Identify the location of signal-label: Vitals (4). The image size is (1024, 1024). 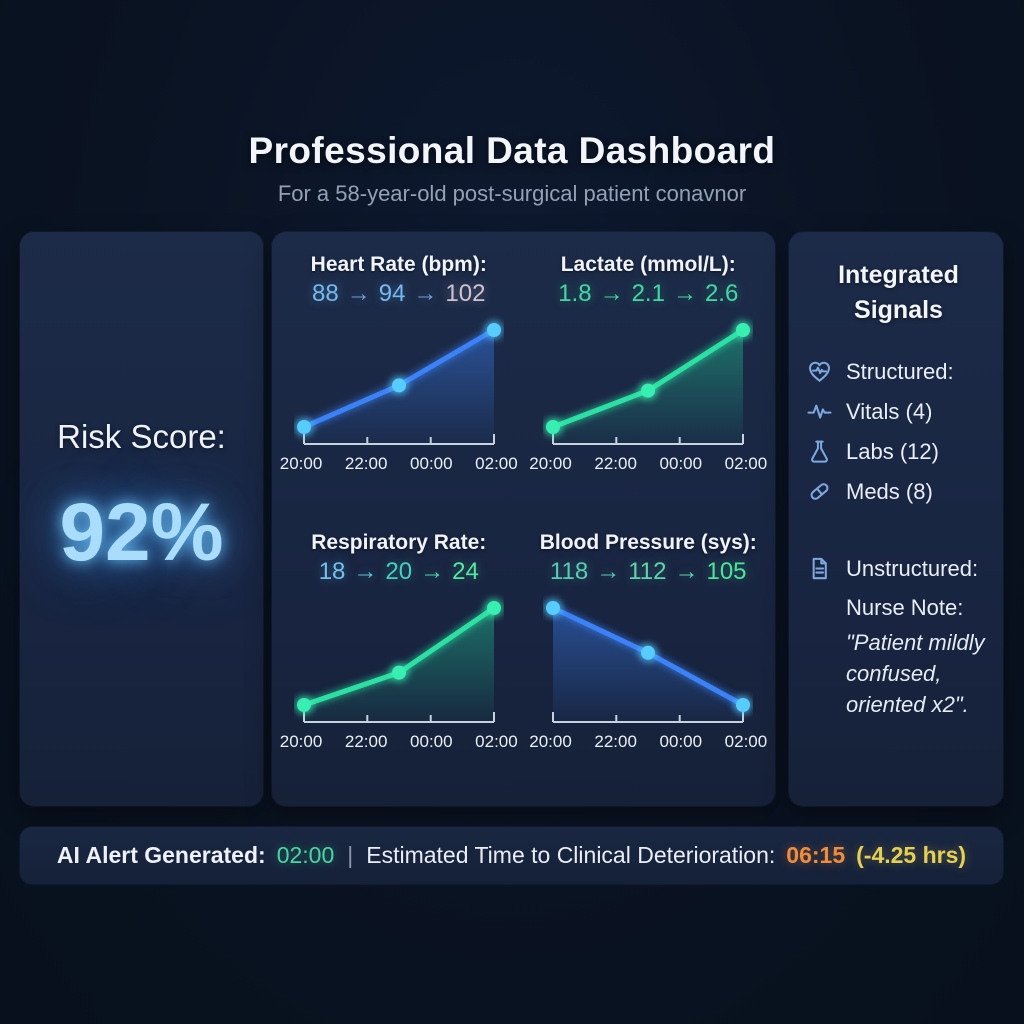
(889, 411).